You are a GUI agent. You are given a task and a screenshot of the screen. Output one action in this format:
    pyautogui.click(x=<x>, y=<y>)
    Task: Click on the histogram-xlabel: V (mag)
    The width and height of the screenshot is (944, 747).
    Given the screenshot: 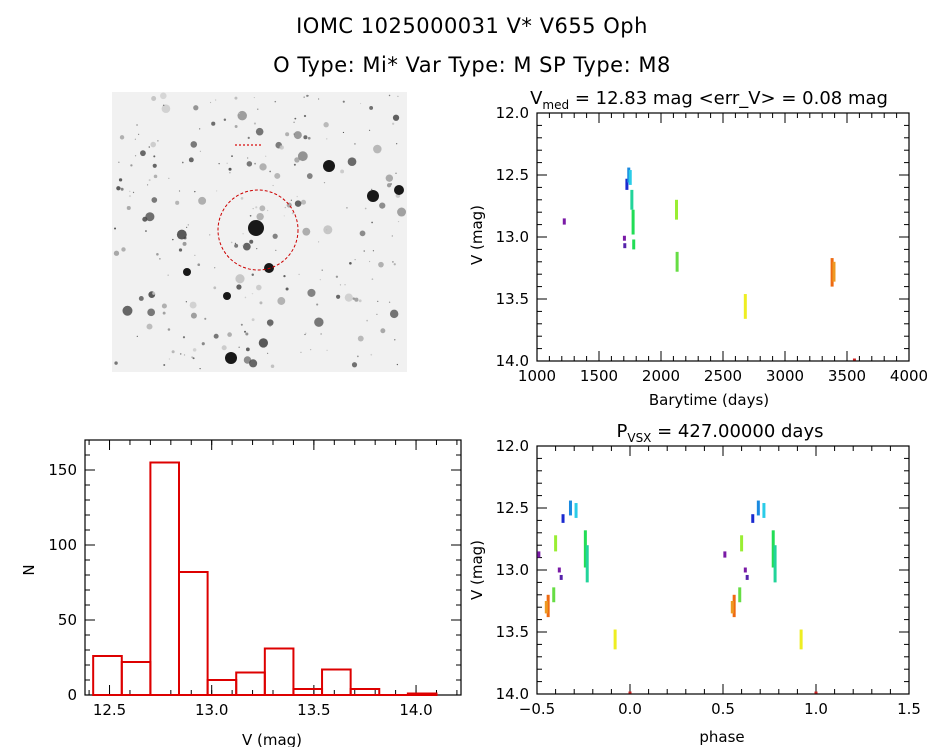 What is the action you would take?
    pyautogui.click(x=272, y=739)
    